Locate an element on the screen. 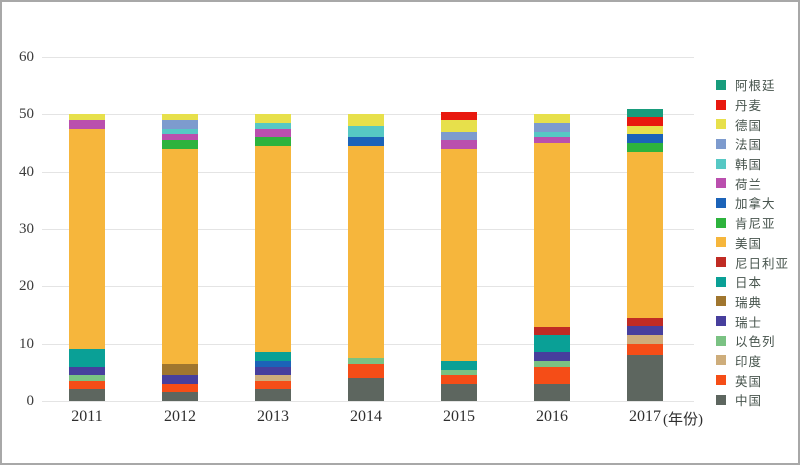 Image resolution: width=800 pixels, height=465 pixels. bar-2011 is located at coordinates (87, 257).